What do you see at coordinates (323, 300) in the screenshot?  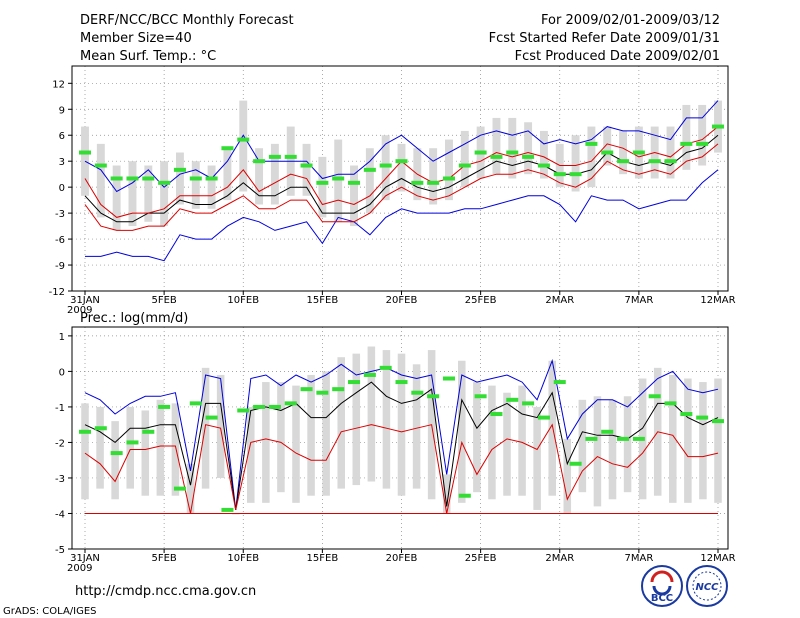 I see `x-tick-label: 15FEB` at bounding box center [323, 300].